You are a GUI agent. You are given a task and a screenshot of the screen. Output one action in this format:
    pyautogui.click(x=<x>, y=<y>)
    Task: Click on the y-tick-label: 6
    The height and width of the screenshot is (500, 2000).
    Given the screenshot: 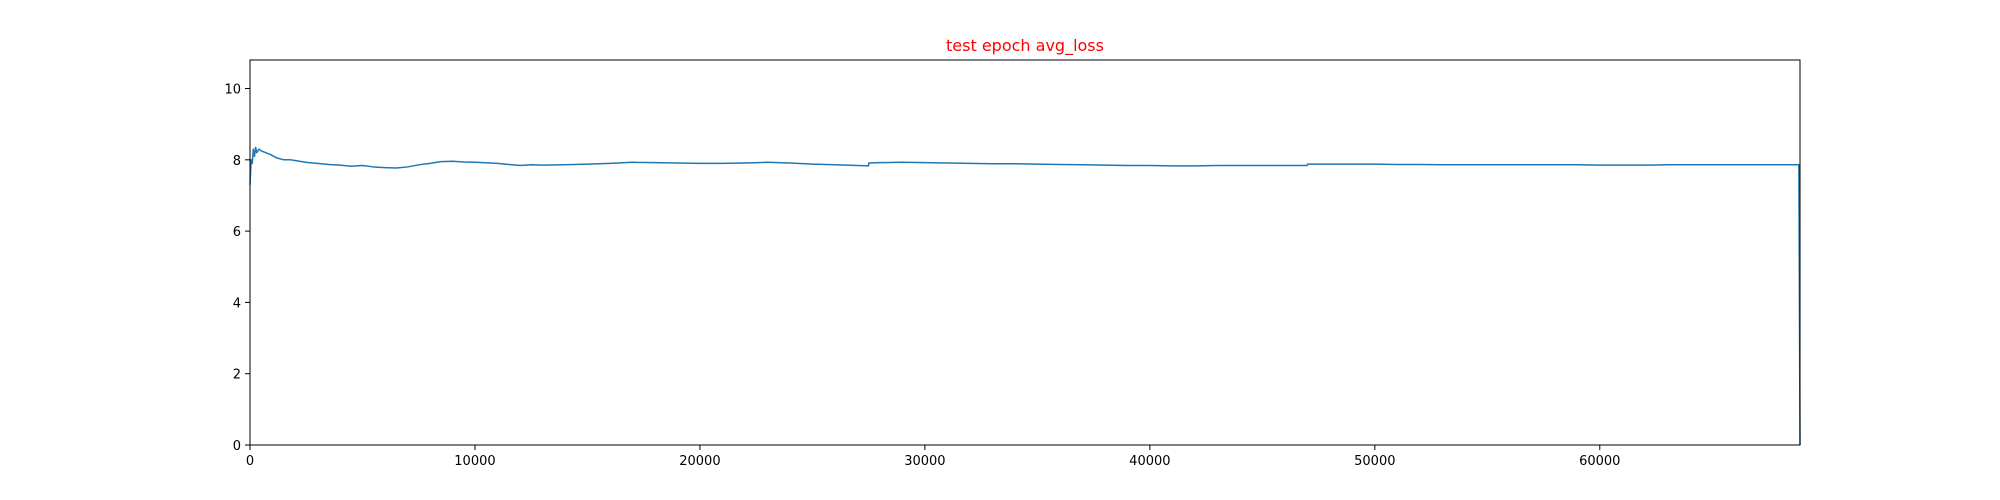 What is the action you would take?
    pyautogui.click(x=237, y=232)
    